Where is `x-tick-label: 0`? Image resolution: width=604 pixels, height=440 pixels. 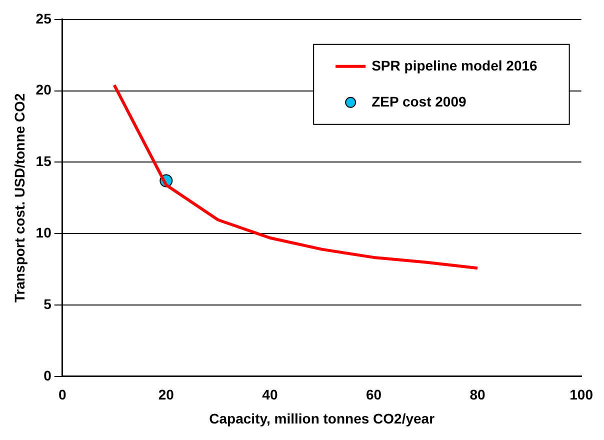
x-tick-label: 0 is located at coordinates (62, 394).